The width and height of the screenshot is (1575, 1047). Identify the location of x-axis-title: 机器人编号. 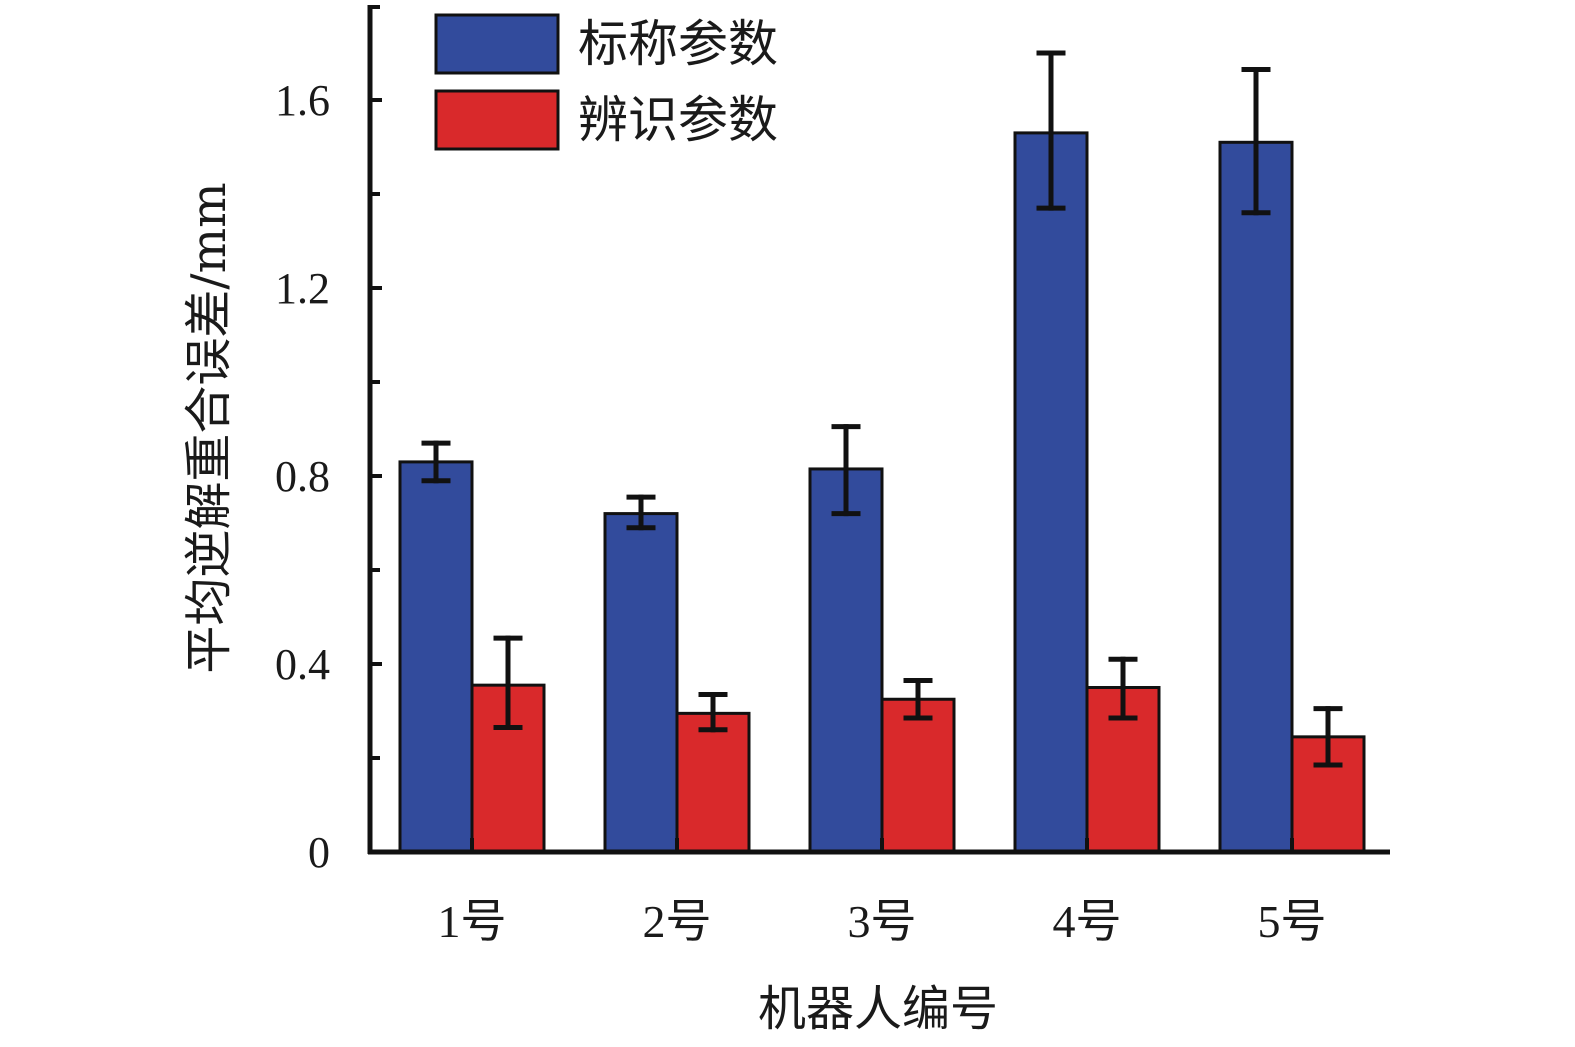
(878, 1009).